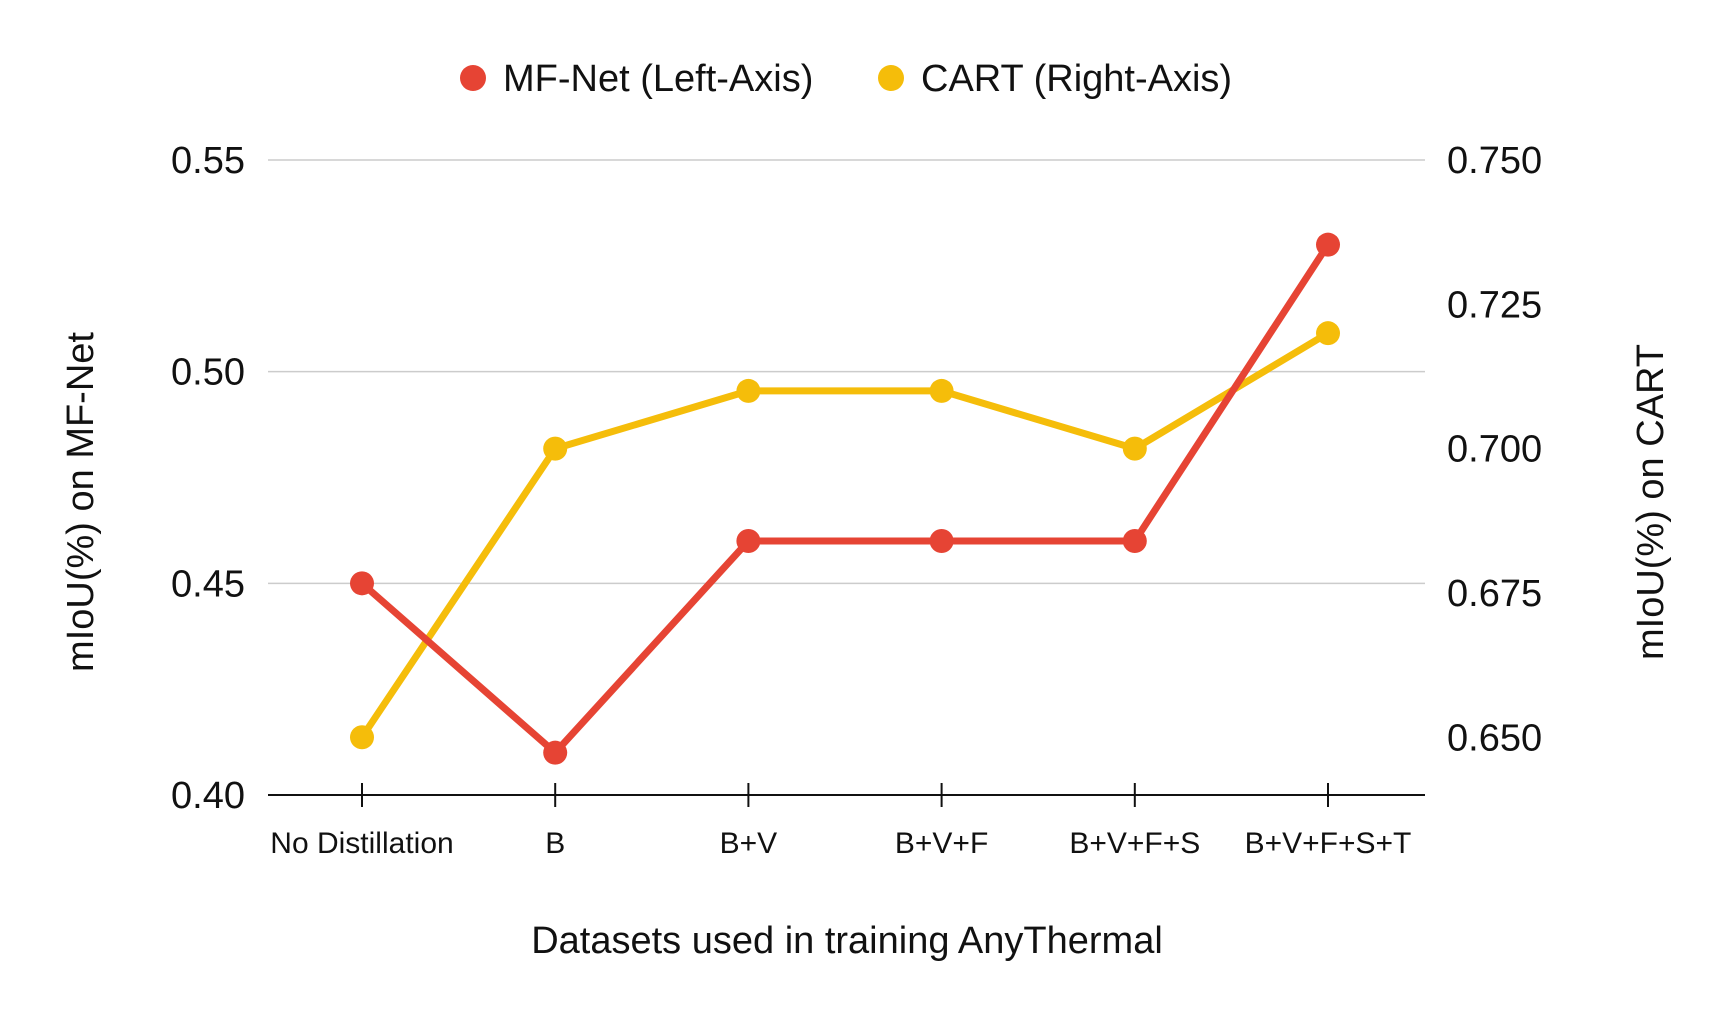 This screenshot has height=1023, width=1709. What do you see at coordinates (847, 941) in the screenshot?
I see `x-axis-title: Datasets used in training AnyThermal` at bounding box center [847, 941].